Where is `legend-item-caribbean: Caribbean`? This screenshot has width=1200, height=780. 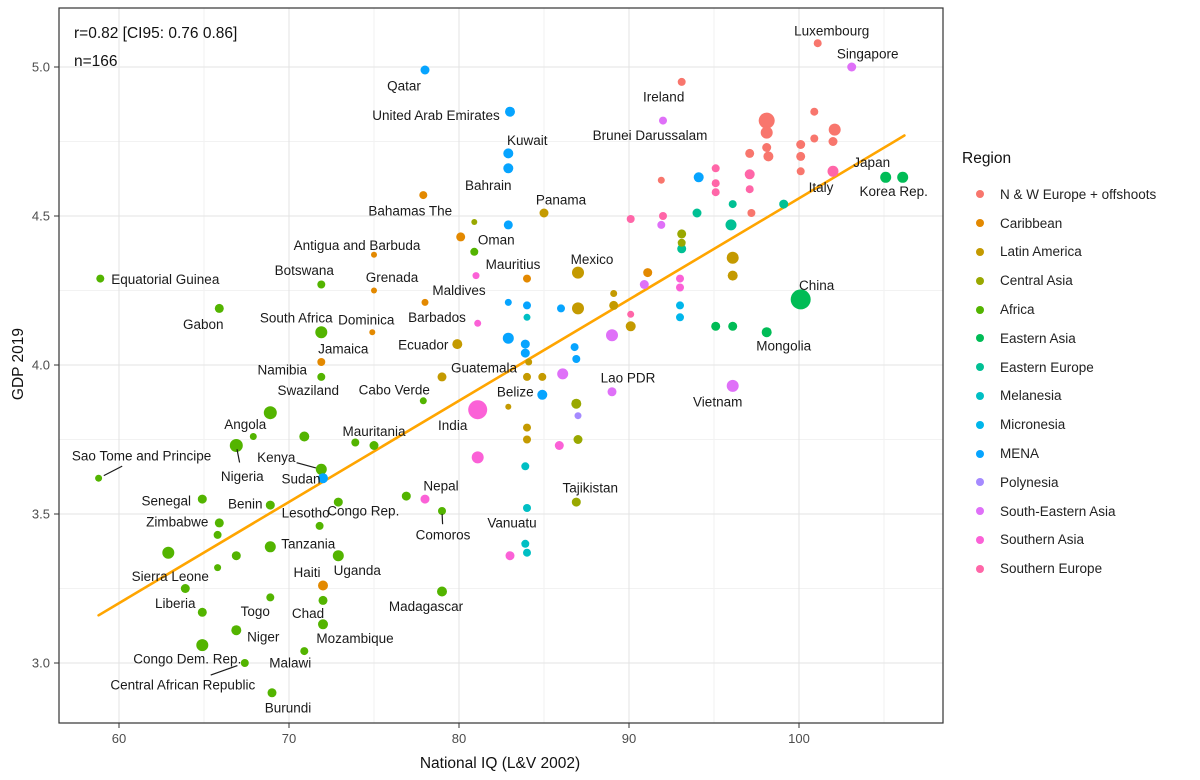 legend-item-caribbean: Caribbean is located at coordinates (1077, 223).